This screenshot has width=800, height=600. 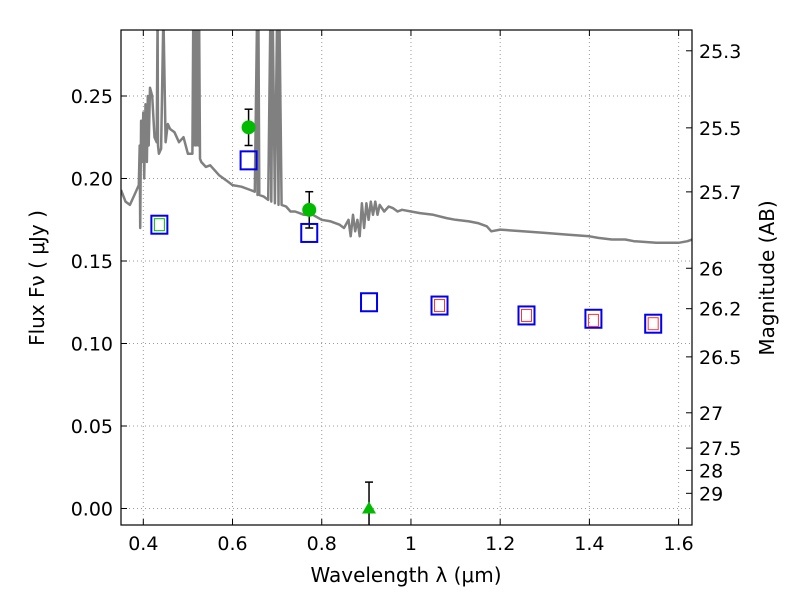 What do you see at coordinates (500, 544) in the screenshot?
I see `x-tick-label: 1.2` at bounding box center [500, 544].